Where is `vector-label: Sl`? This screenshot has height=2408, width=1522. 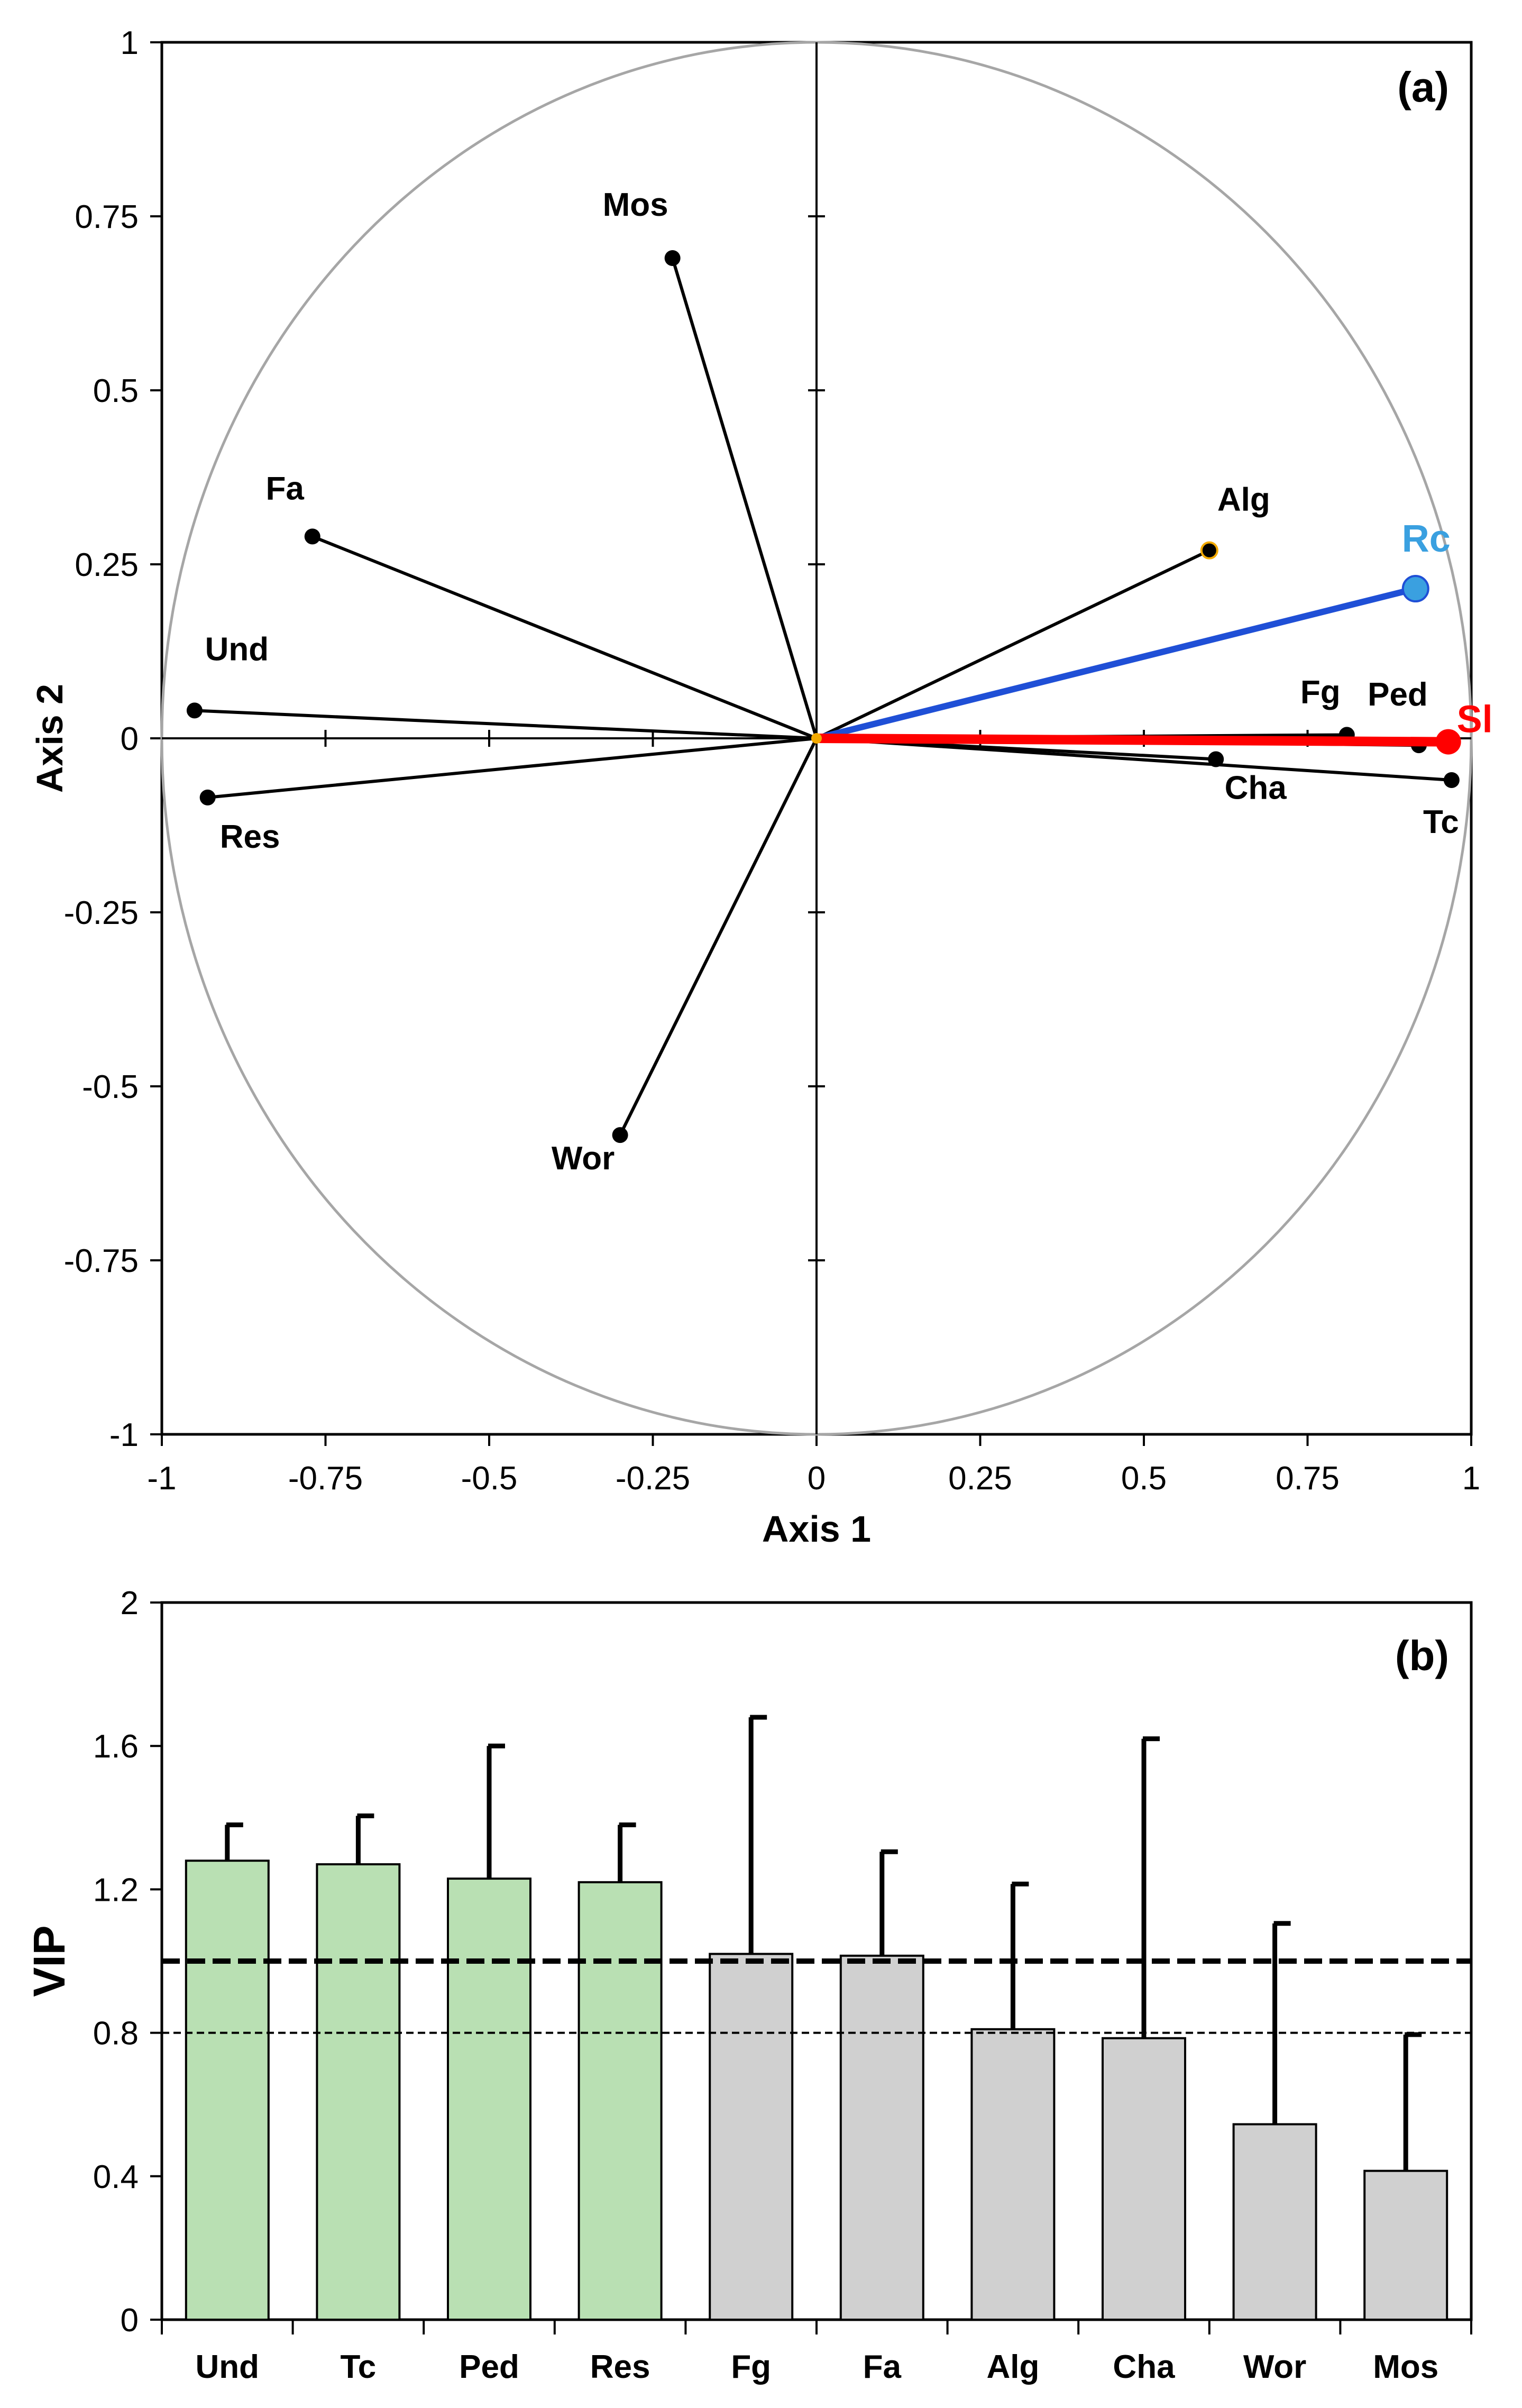
vector-label: Sl is located at coordinates (1475, 720).